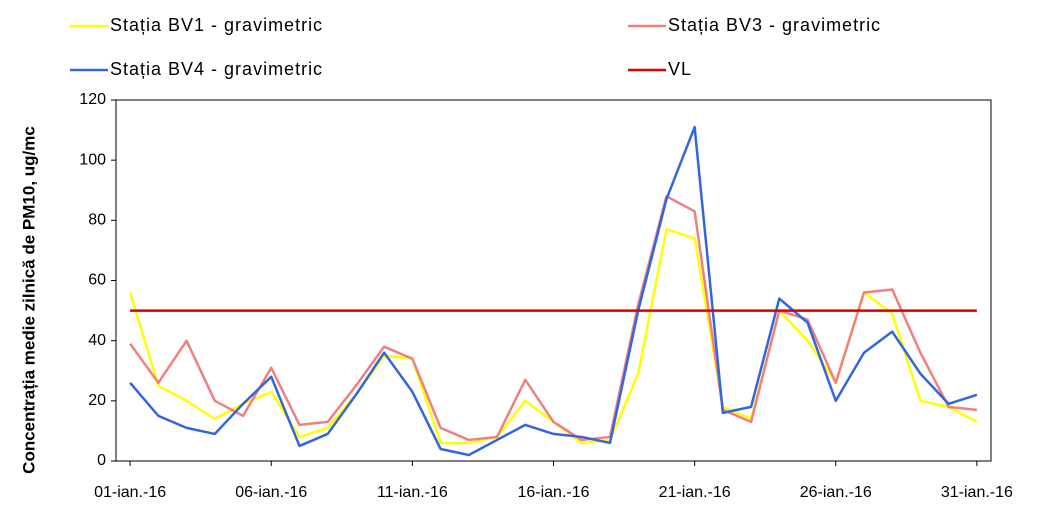 This screenshot has height=506, width=1047. I want to click on y-tick-label: 20, so click(97, 400).